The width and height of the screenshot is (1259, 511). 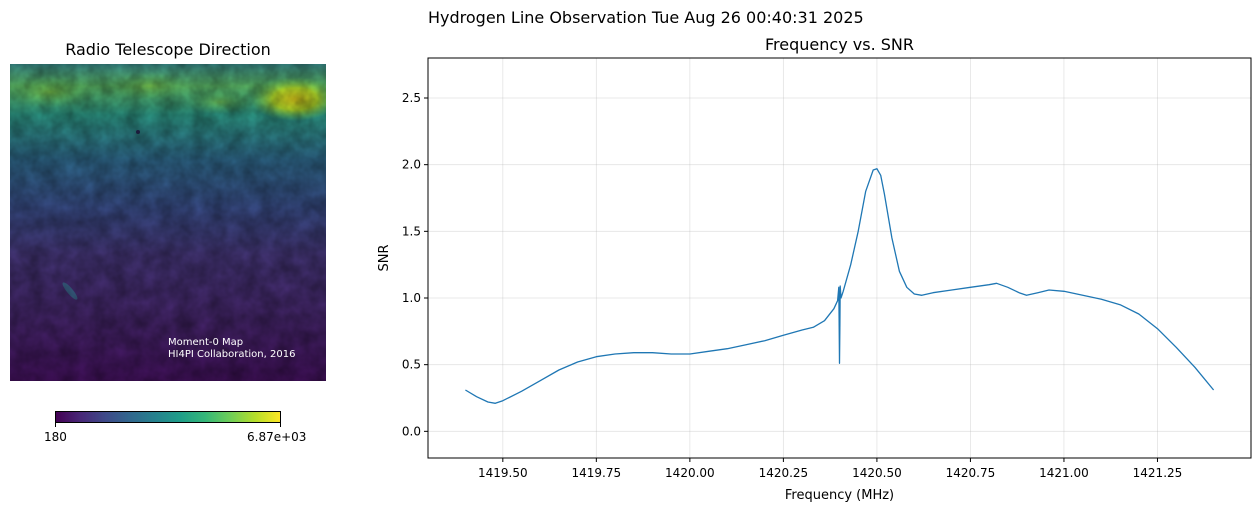 What do you see at coordinates (877, 473) in the screenshot?
I see `x-tick-label: 1420.50` at bounding box center [877, 473].